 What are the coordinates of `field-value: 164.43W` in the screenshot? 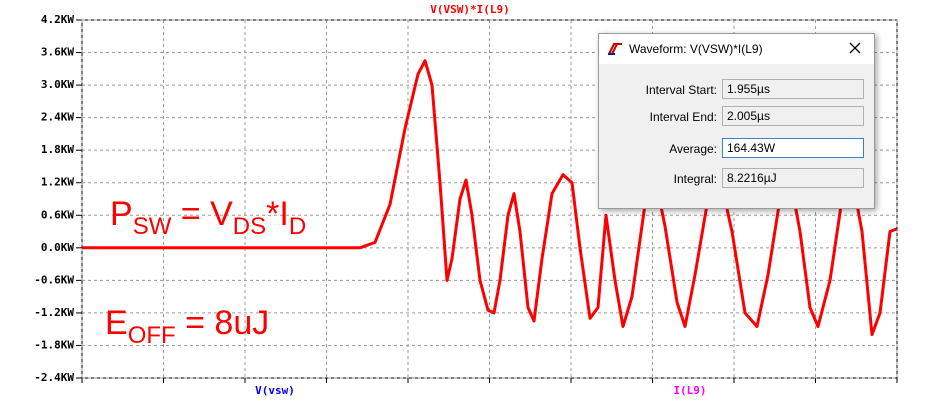 It's located at (793, 148).